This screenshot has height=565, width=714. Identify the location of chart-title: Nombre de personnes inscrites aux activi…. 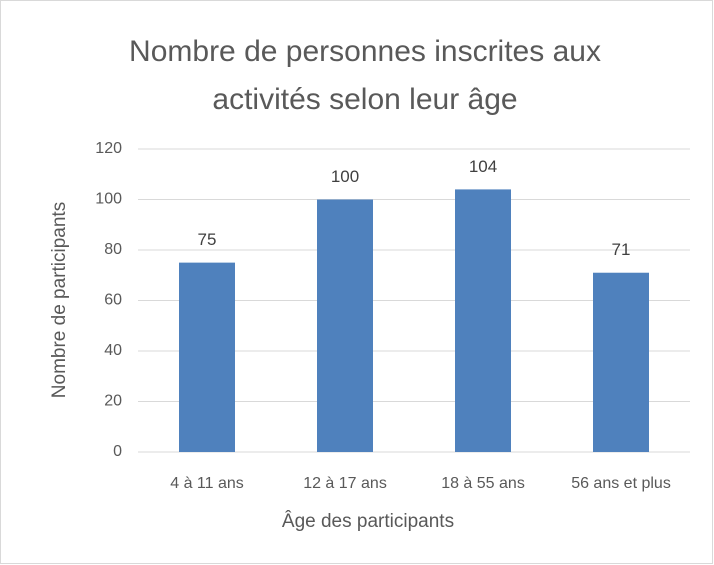
(365, 75).